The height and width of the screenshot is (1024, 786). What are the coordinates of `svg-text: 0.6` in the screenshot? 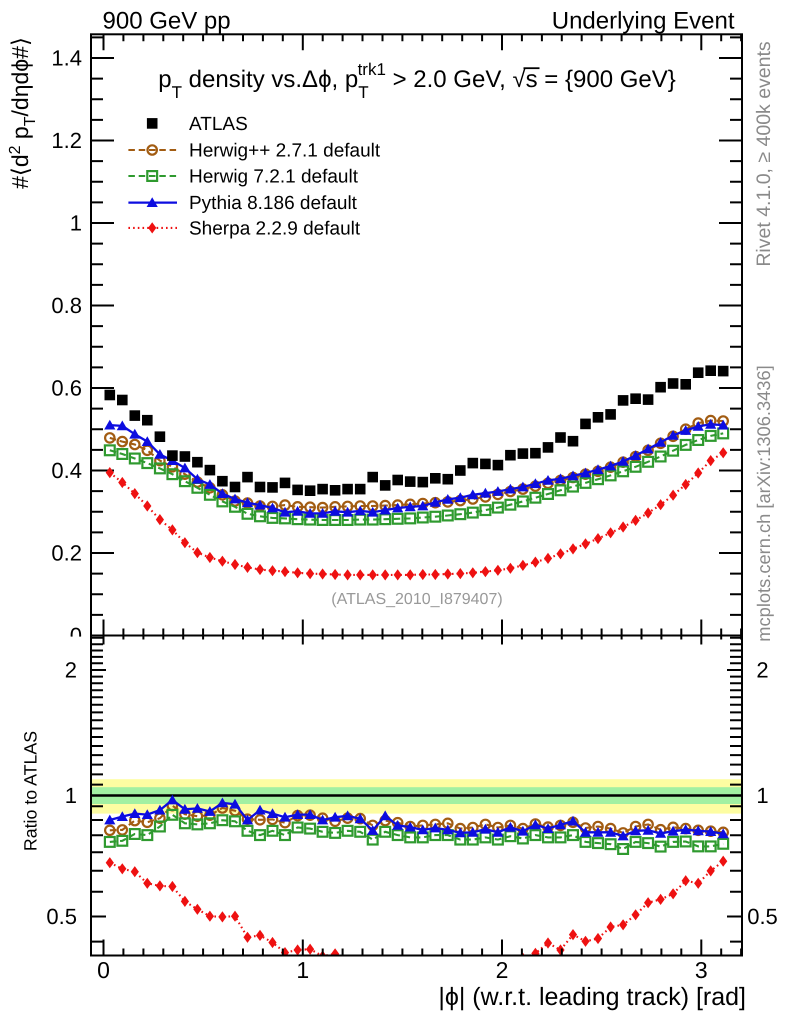 It's located at (66, 388).